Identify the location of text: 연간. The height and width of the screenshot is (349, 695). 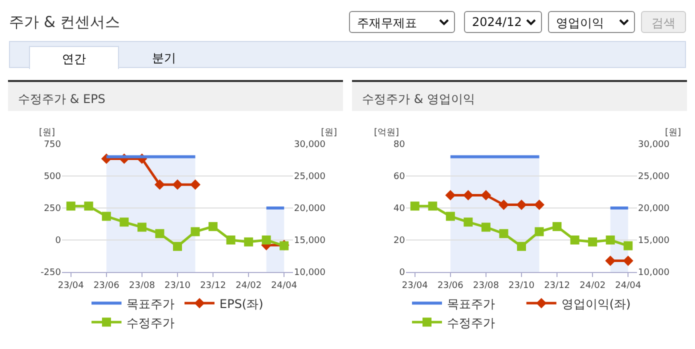
(74, 57).